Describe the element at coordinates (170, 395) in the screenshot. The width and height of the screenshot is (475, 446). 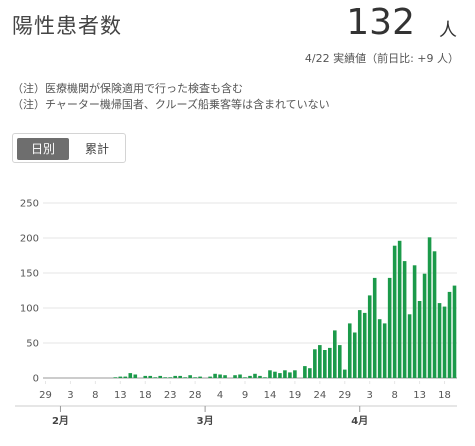
I see `x-tick-label: 23` at that location.